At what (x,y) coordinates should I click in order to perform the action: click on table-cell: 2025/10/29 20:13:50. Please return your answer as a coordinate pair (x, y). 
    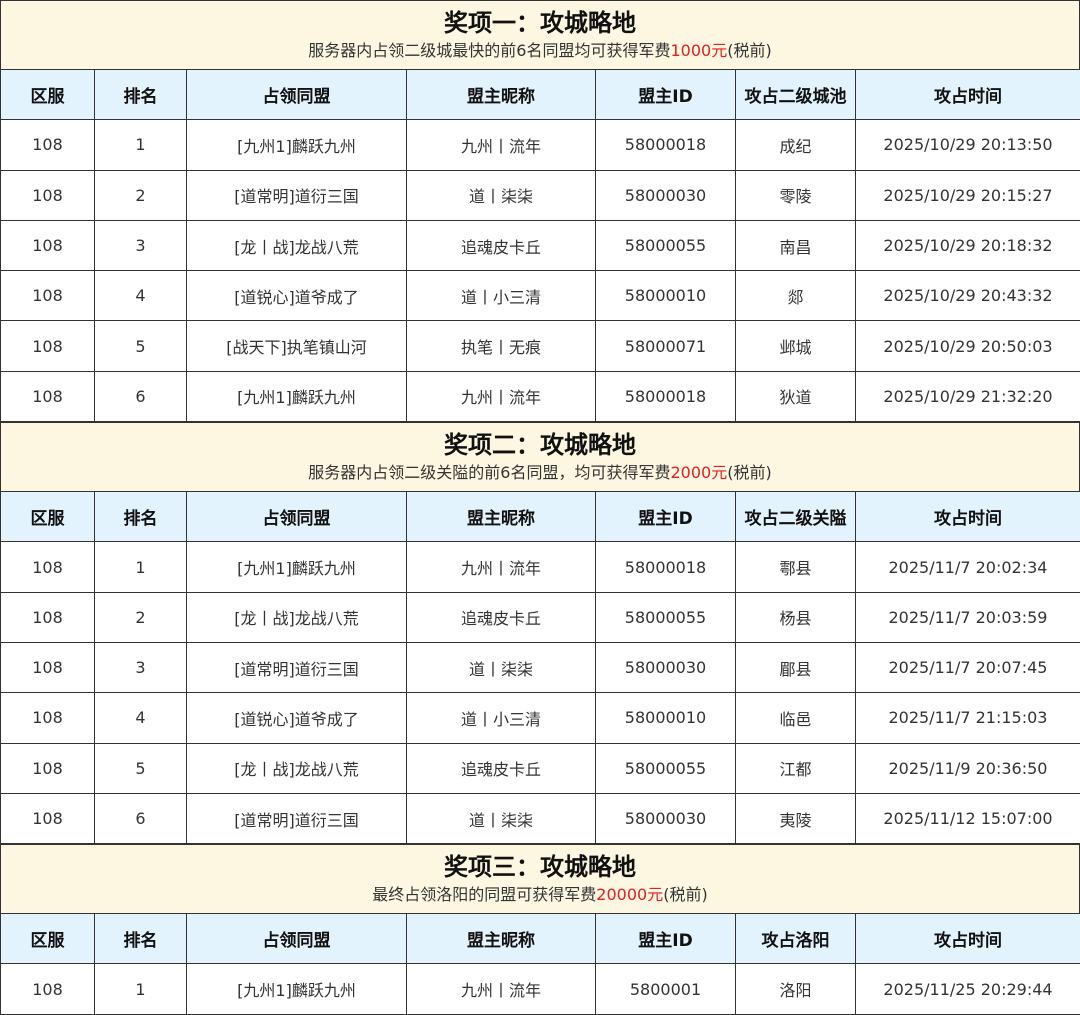
    Looking at the image, I should click on (968, 145).